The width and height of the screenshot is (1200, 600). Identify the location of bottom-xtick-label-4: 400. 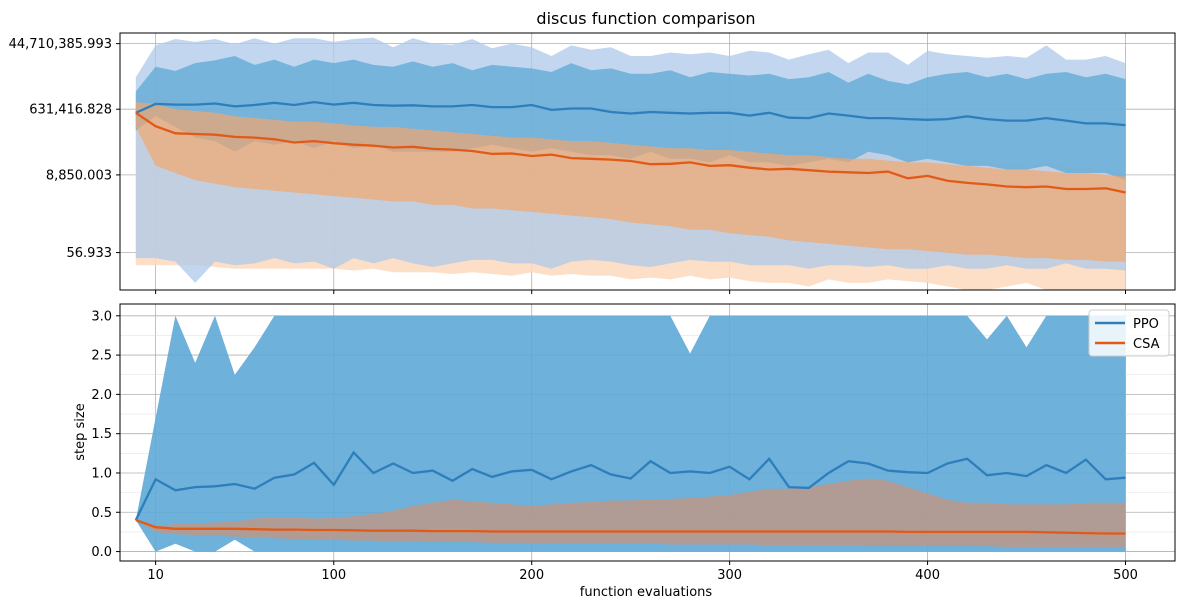
(927, 575).